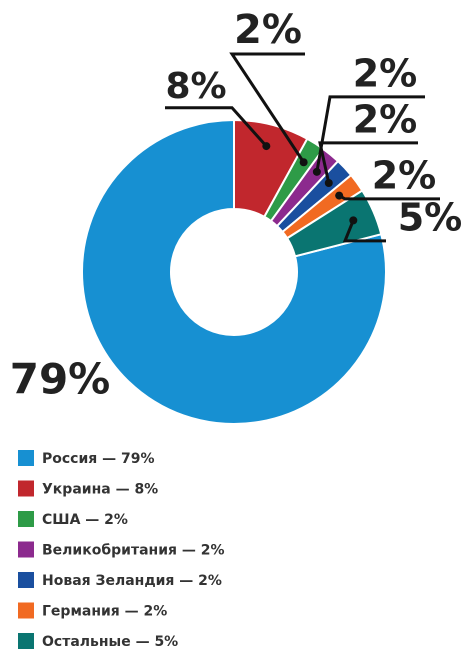 This screenshot has height=659, width=469. I want to click on legend-label: Россия — 79%, so click(98, 459).